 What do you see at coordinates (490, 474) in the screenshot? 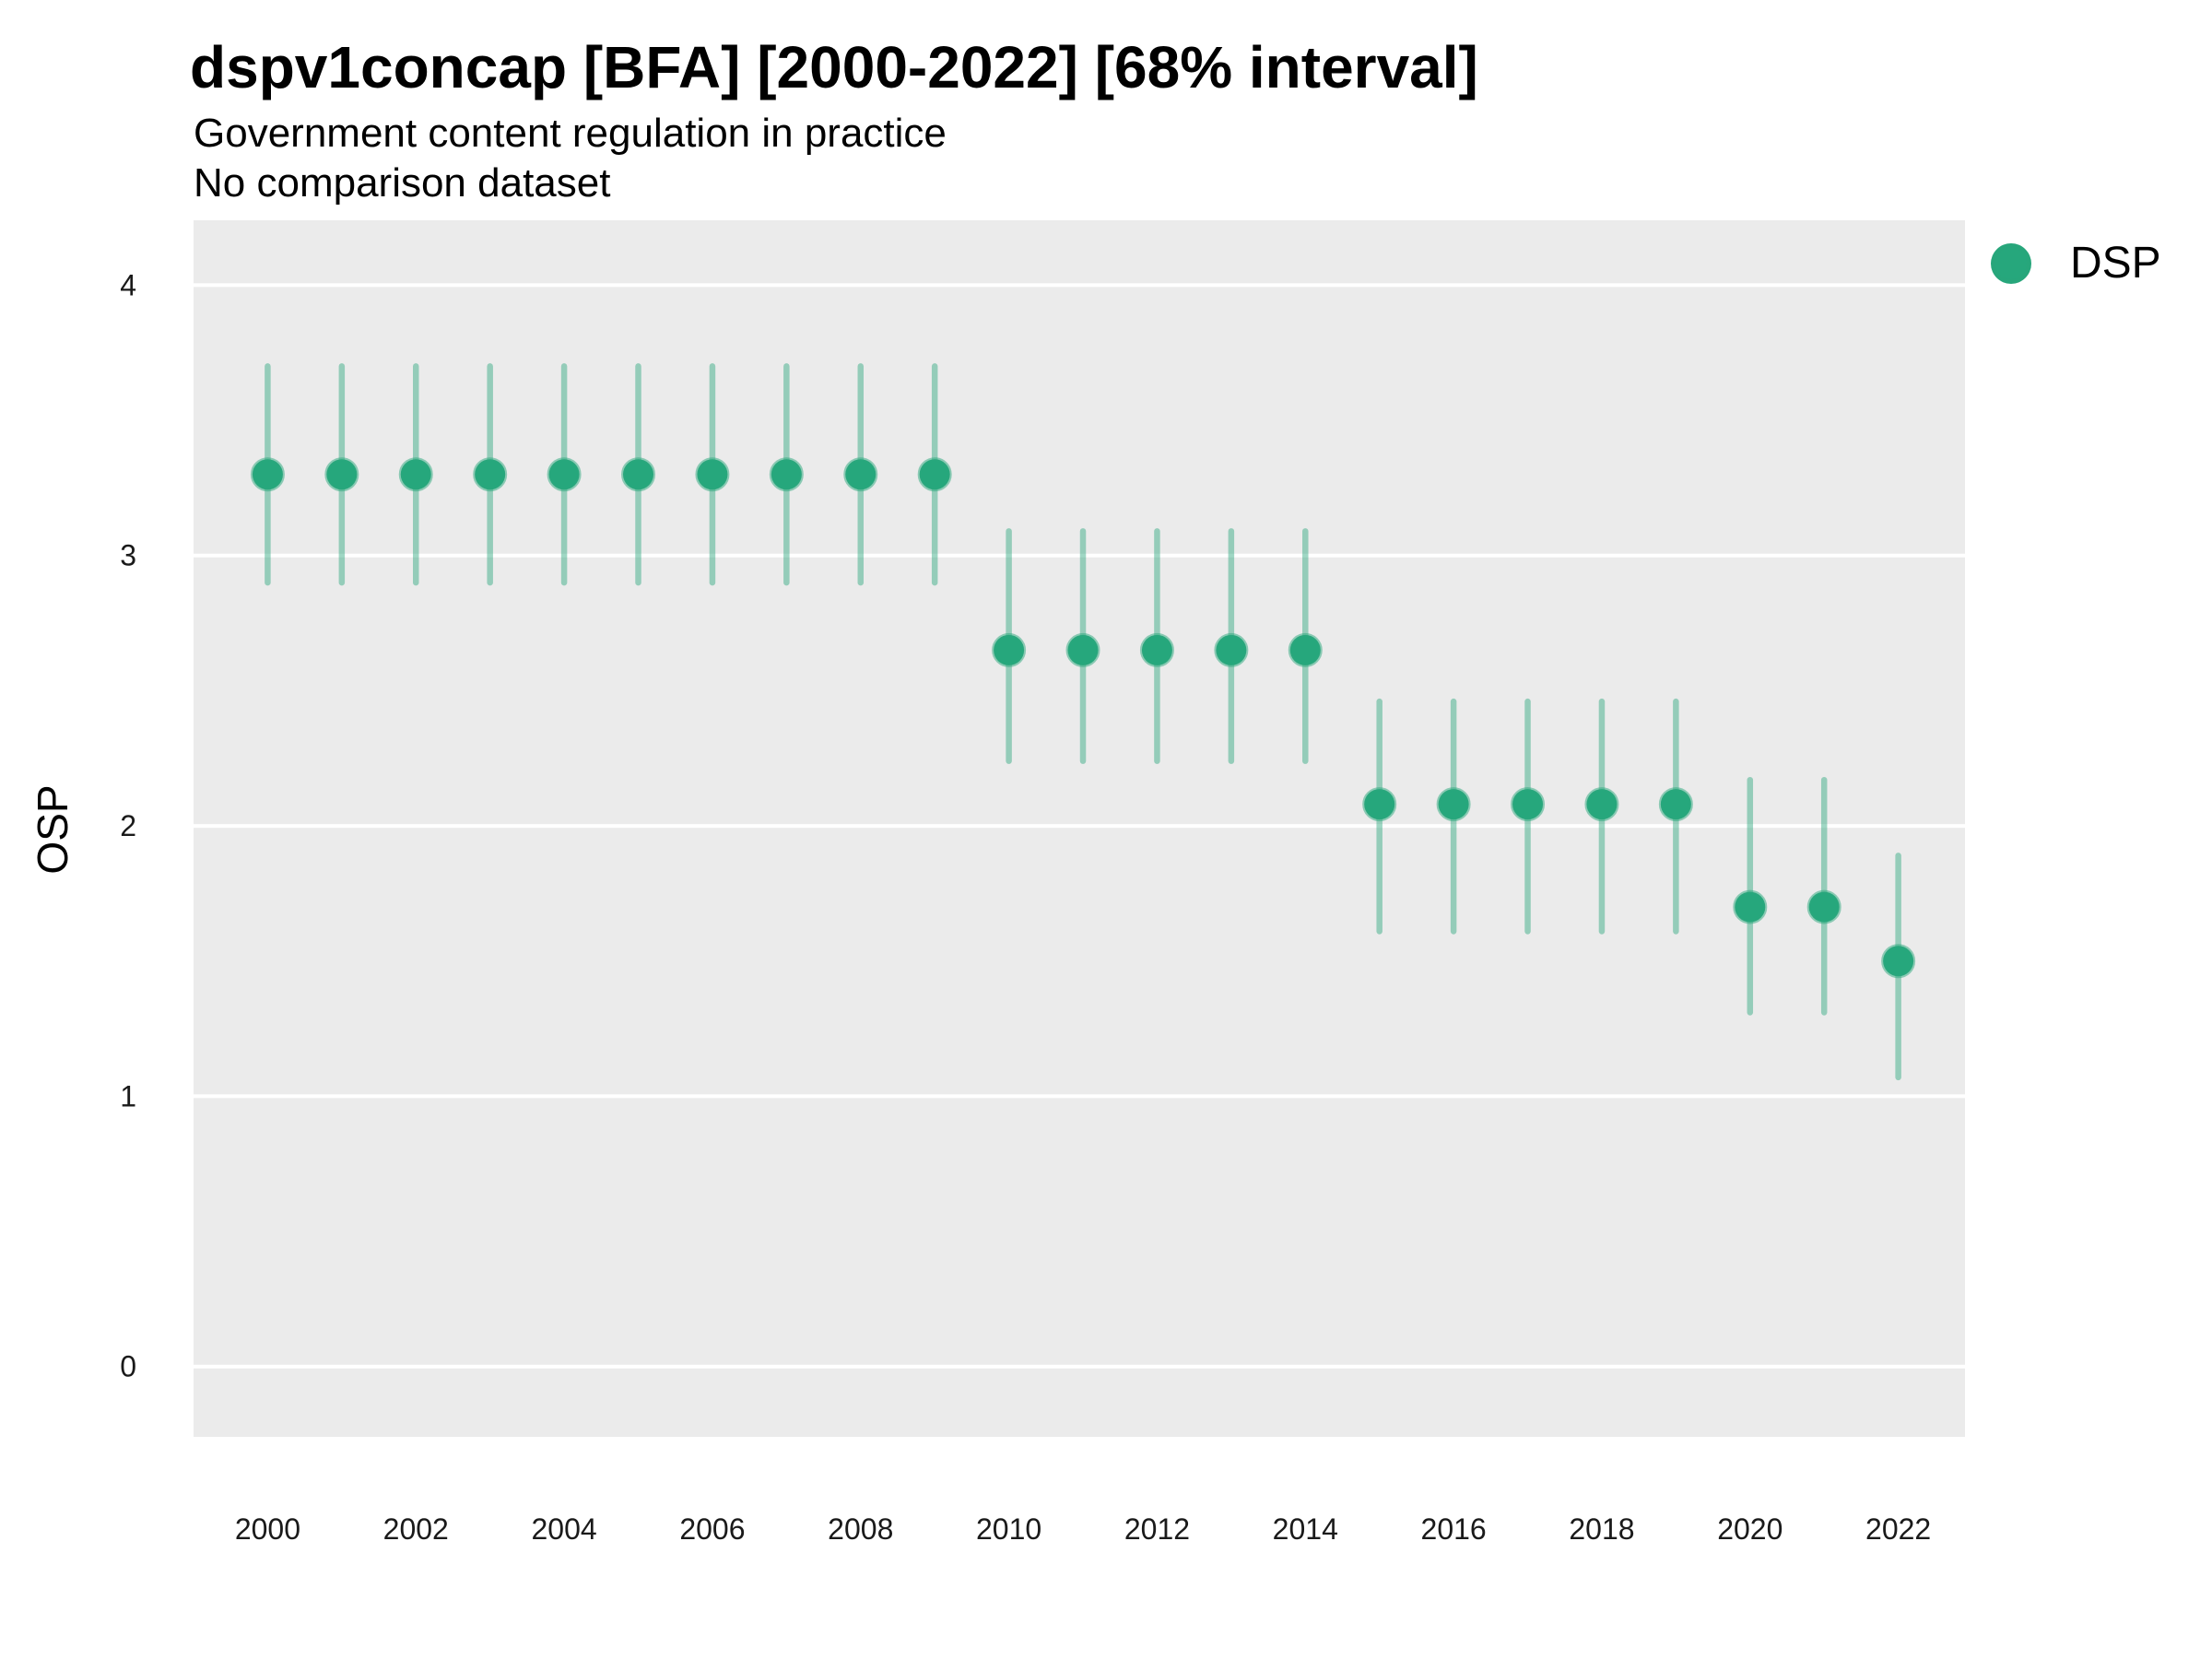
I see `data-point-2003` at bounding box center [490, 474].